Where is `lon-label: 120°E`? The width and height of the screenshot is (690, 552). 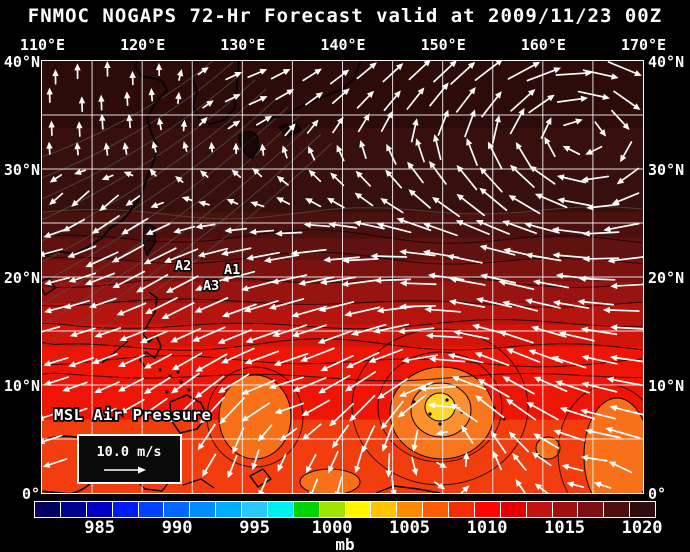
lon-label: 120°E is located at coordinates (143, 45).